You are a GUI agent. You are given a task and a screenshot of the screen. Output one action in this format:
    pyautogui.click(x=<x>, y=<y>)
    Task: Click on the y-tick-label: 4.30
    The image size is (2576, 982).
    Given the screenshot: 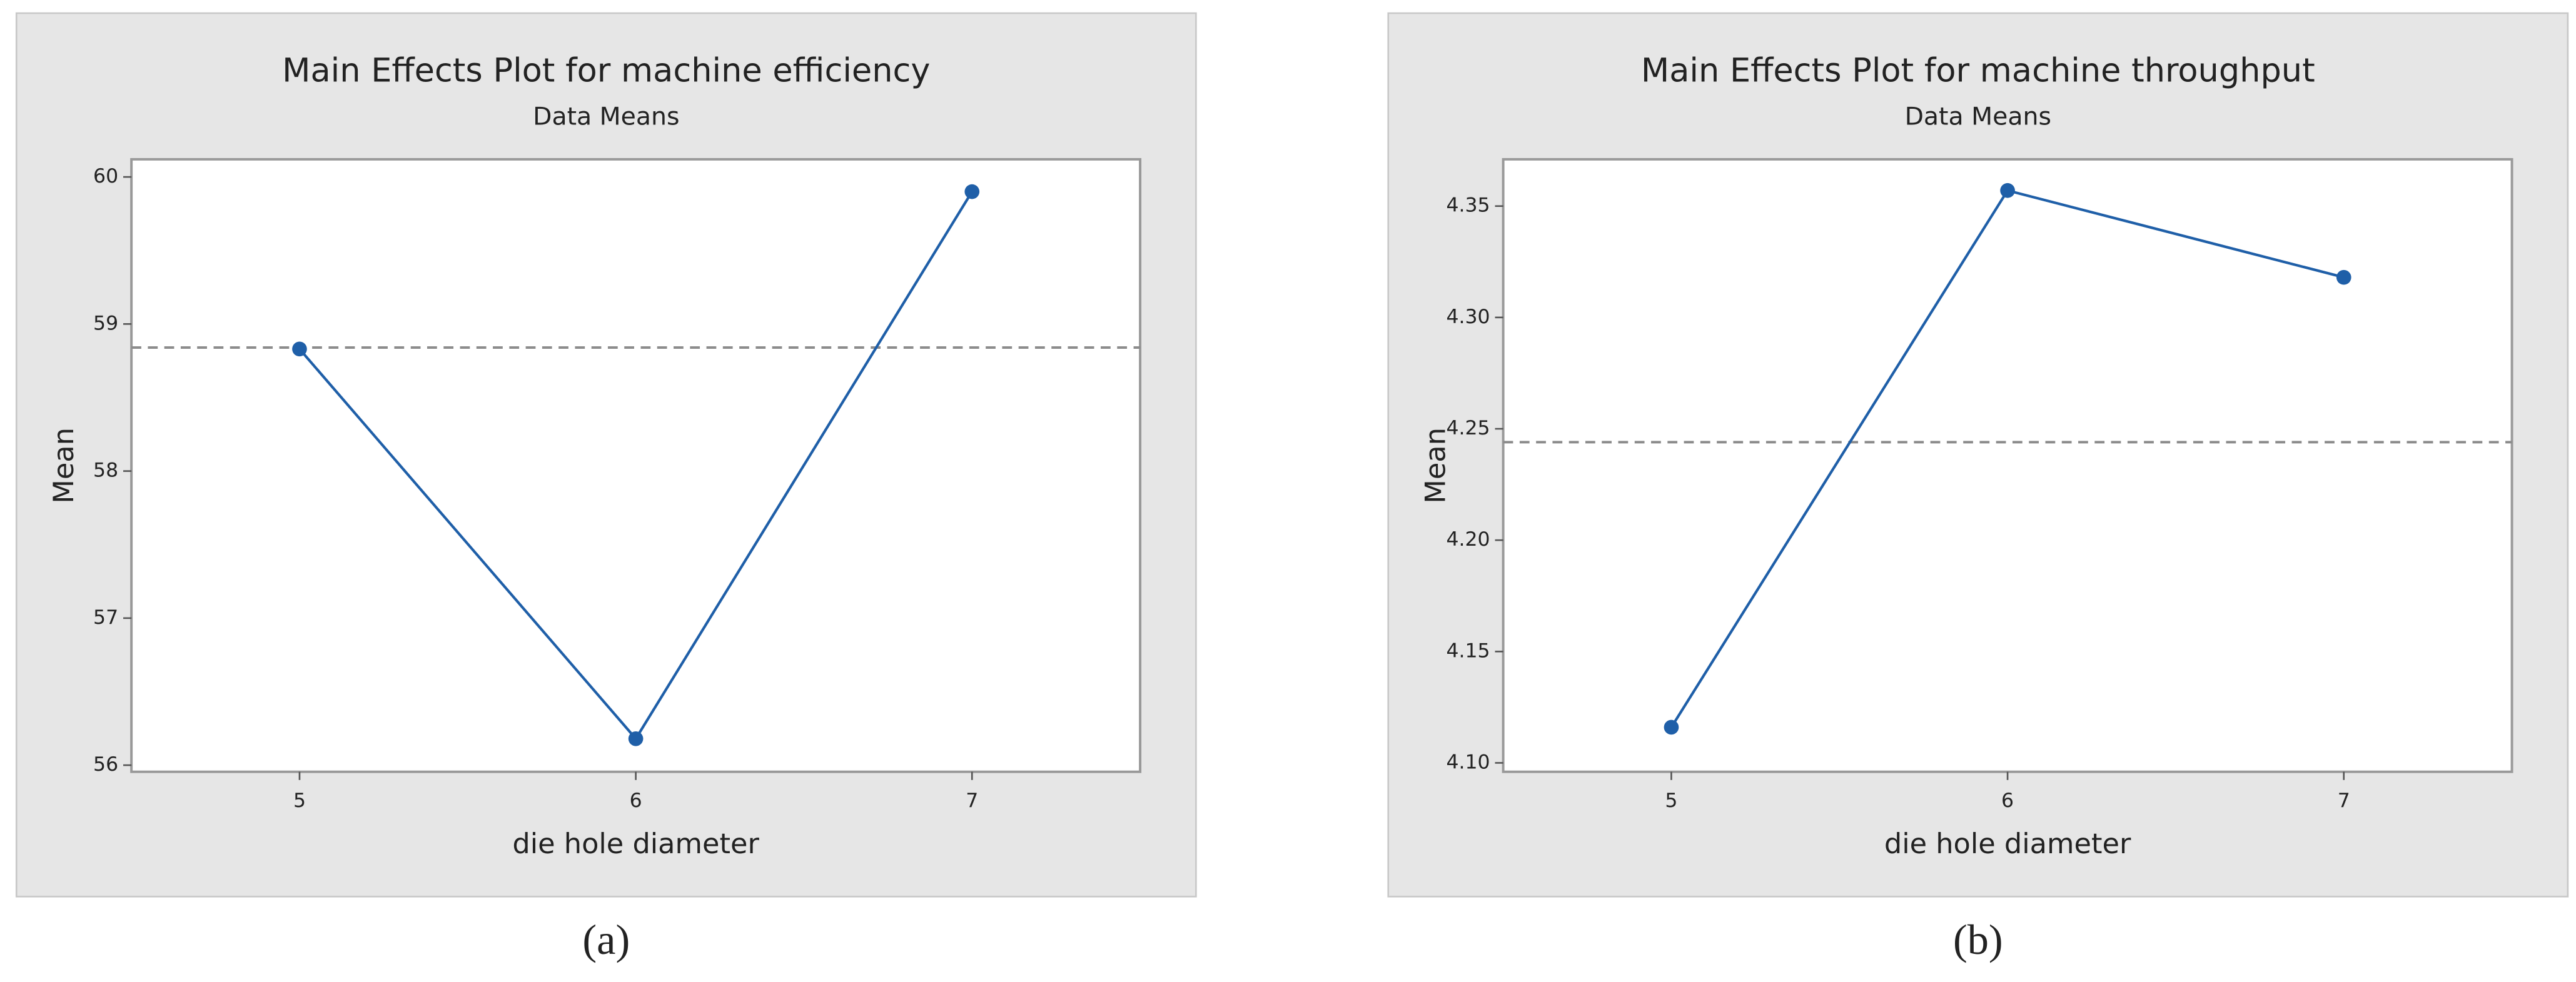 What is the action you would take?
    pyautogui.click(x=1468, y=317)
    